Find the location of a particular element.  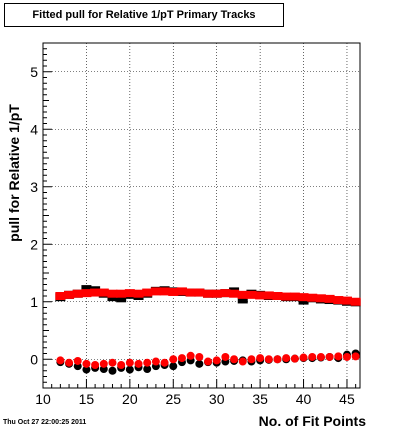

x-tick-label: 20 is located at coordinates (130, 399).